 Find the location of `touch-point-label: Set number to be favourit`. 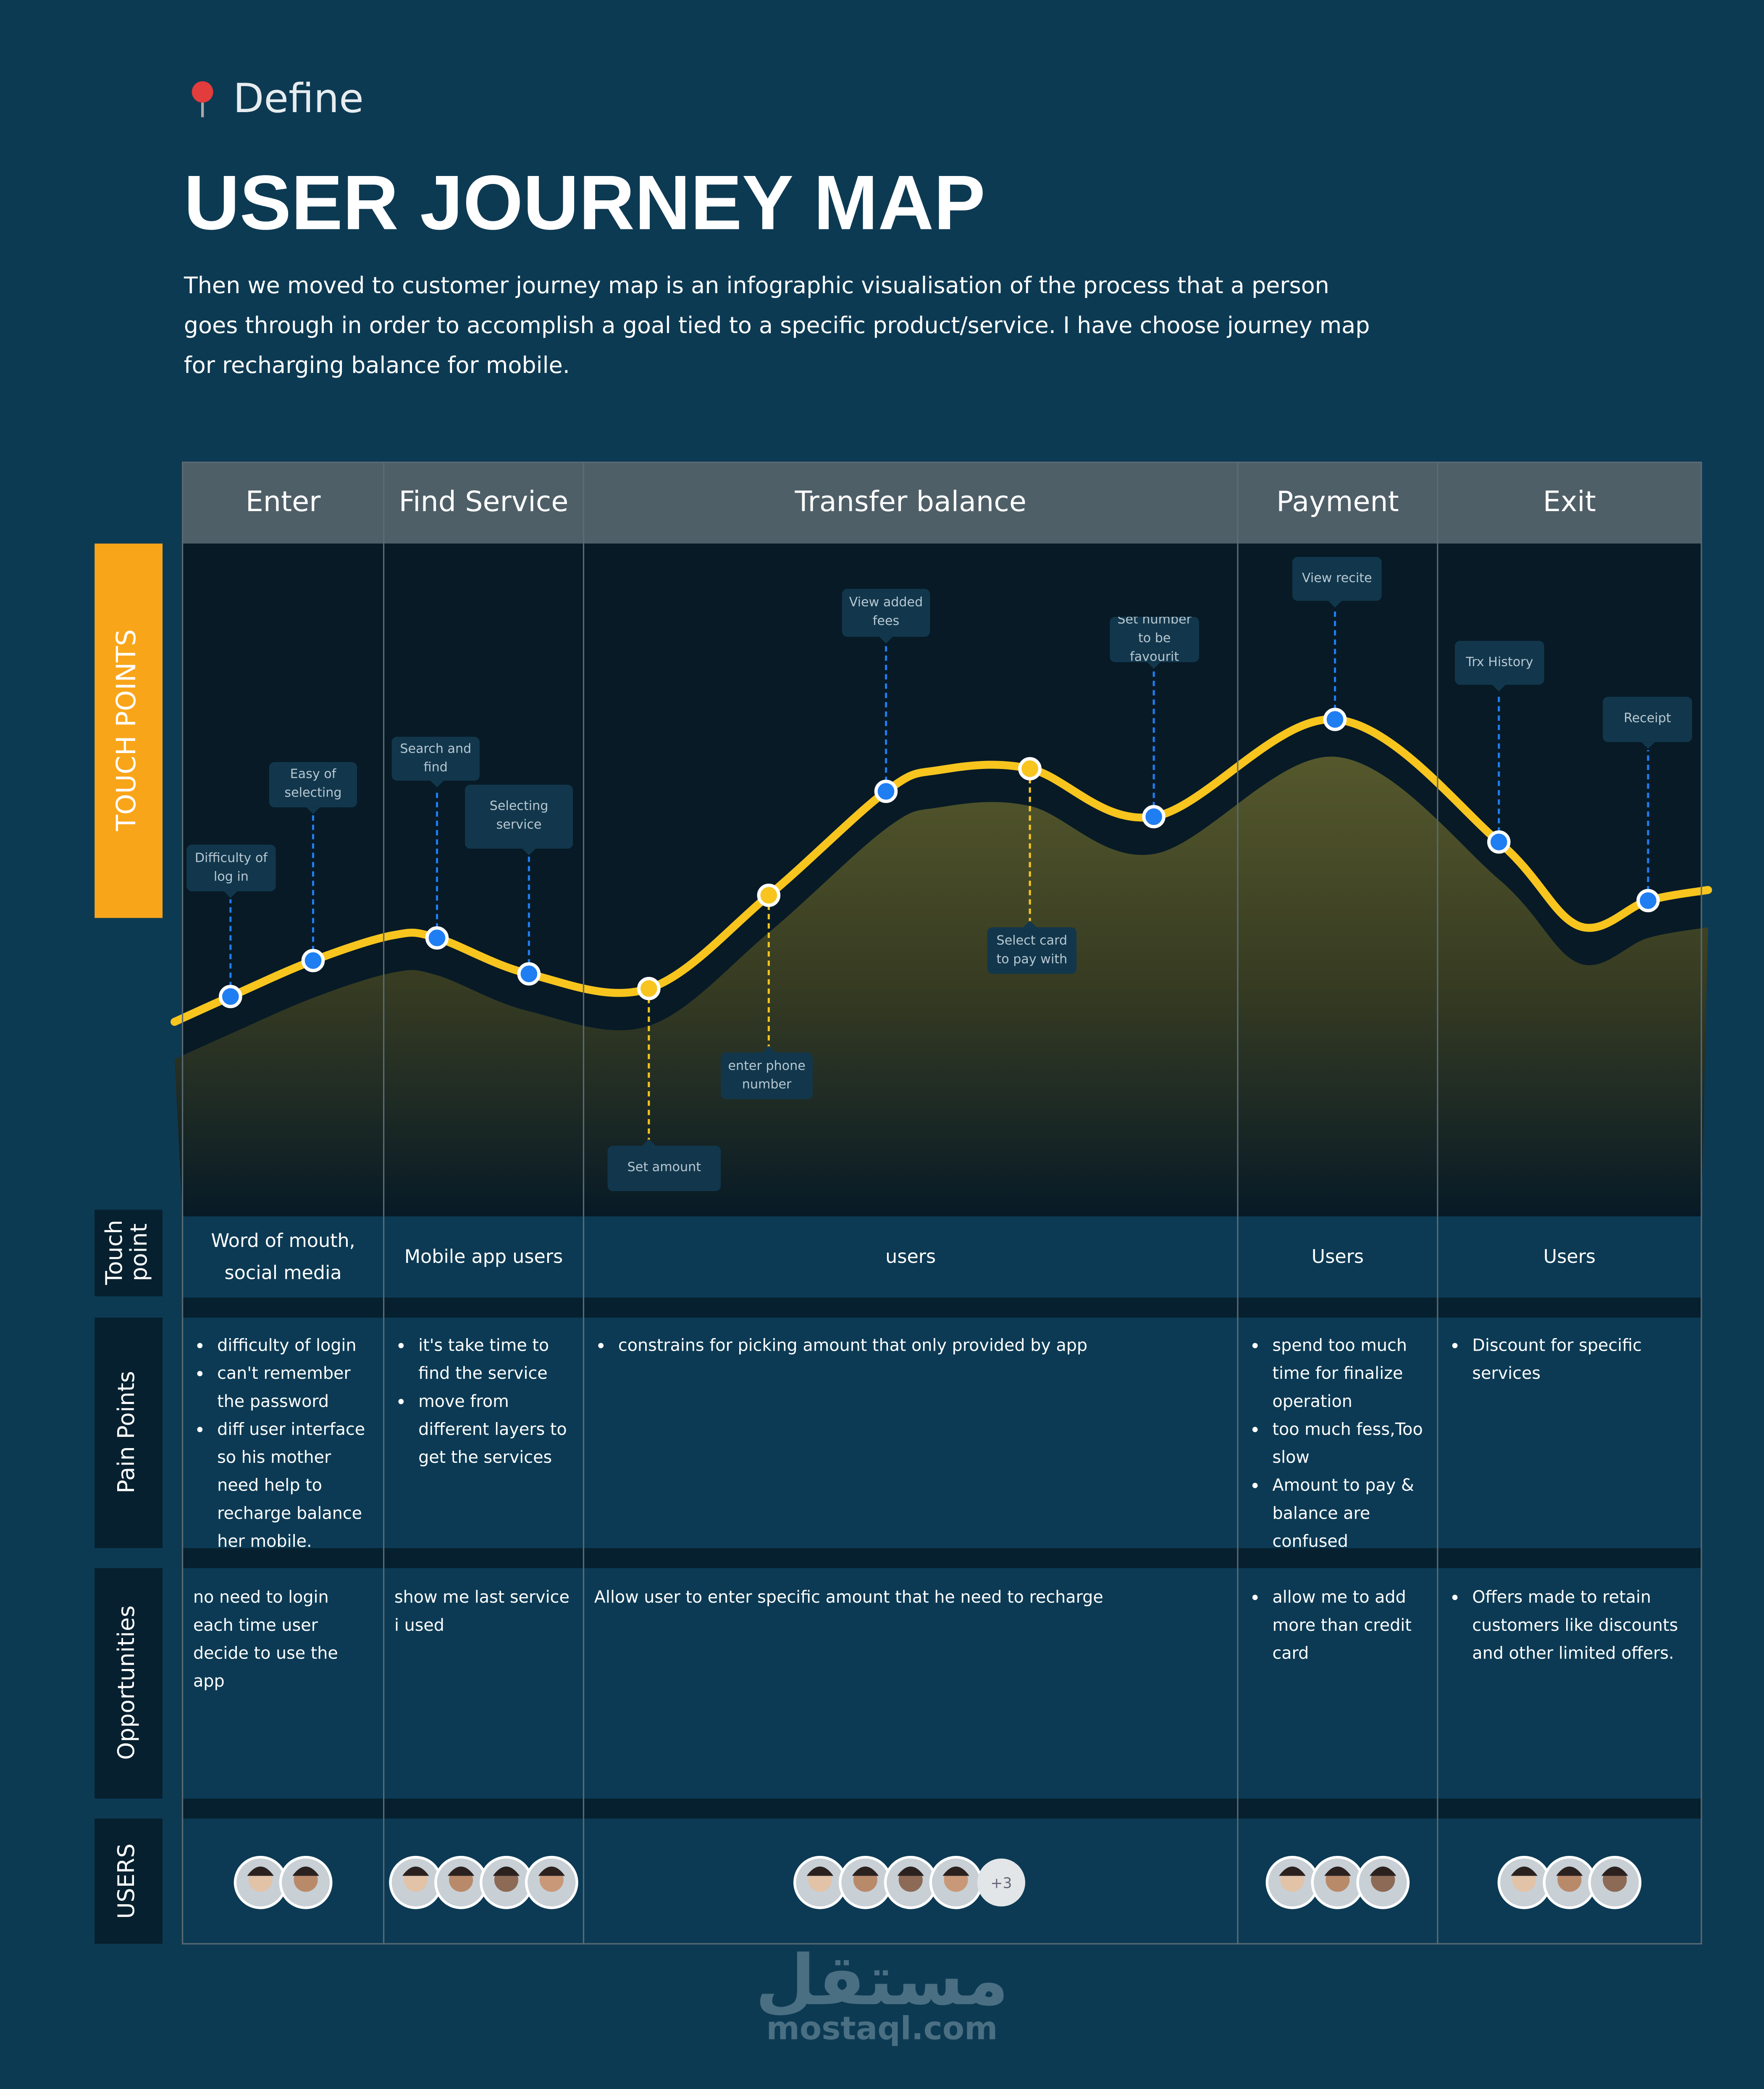

touch-point-label: Set number to be favourit is located at coordinates (1154, 639).